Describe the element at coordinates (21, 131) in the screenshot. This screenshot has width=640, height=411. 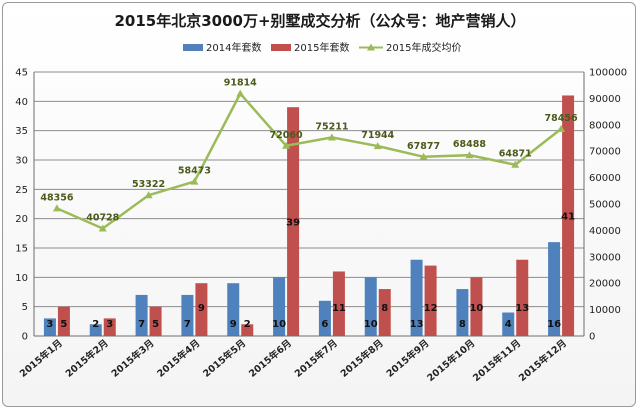
I see `y-left-tick-label: 35` at that location.